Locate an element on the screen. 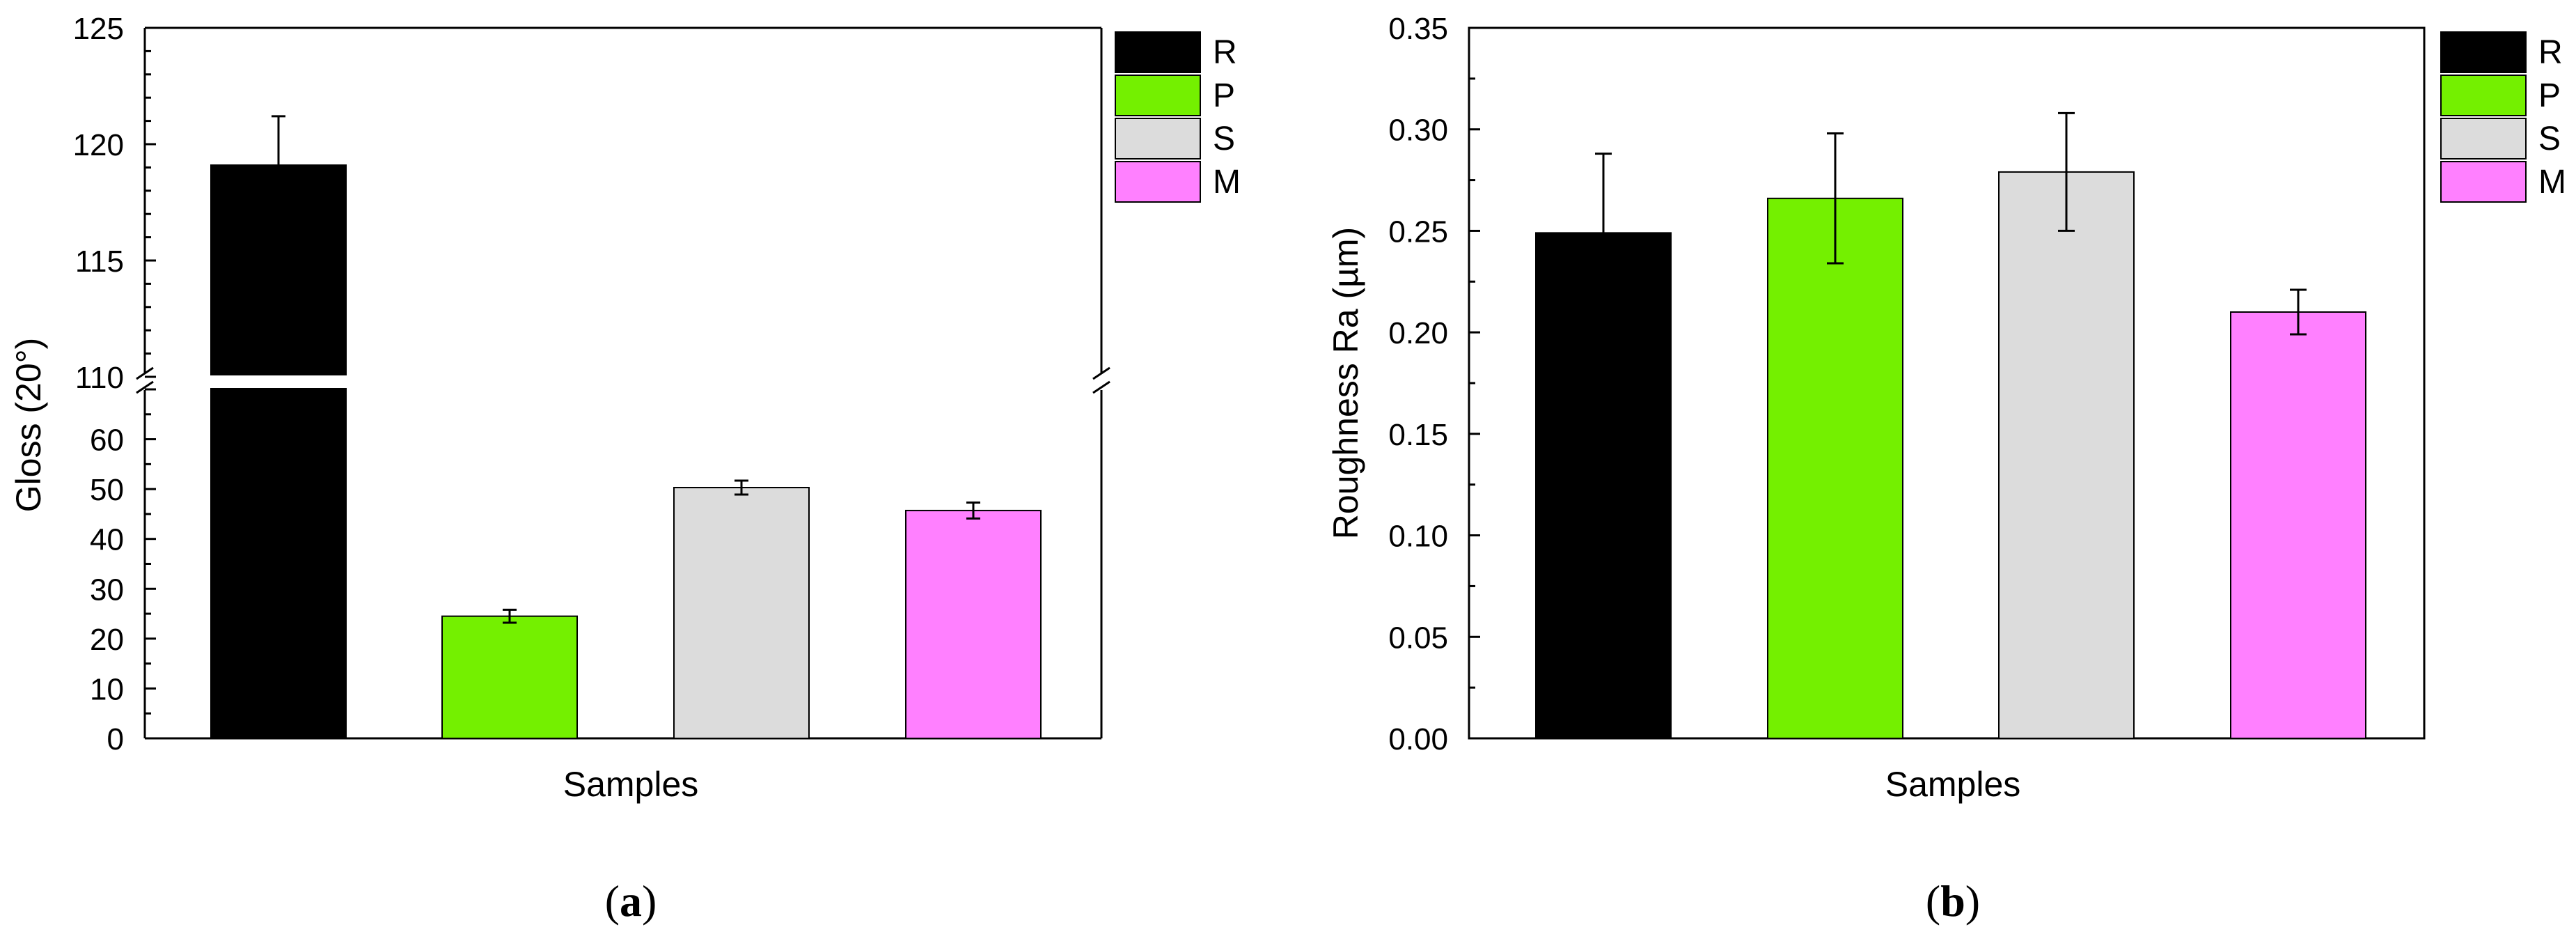 The image size is (2576, 948). y-tick-label: 110 is located at coordinates (99, 378).